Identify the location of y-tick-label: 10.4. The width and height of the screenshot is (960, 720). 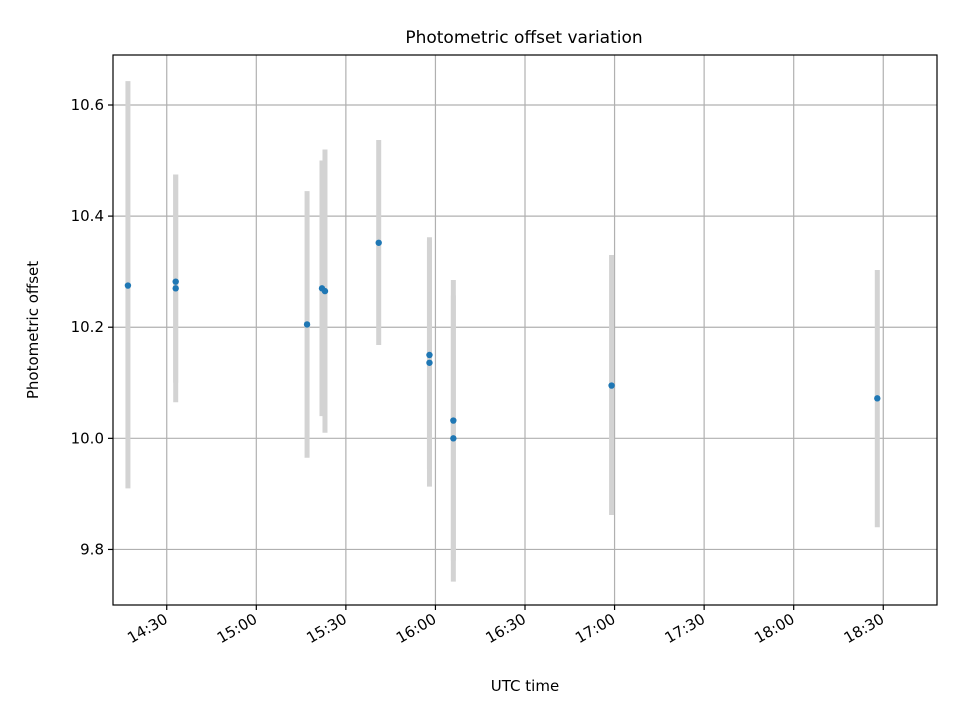
(87, 216).